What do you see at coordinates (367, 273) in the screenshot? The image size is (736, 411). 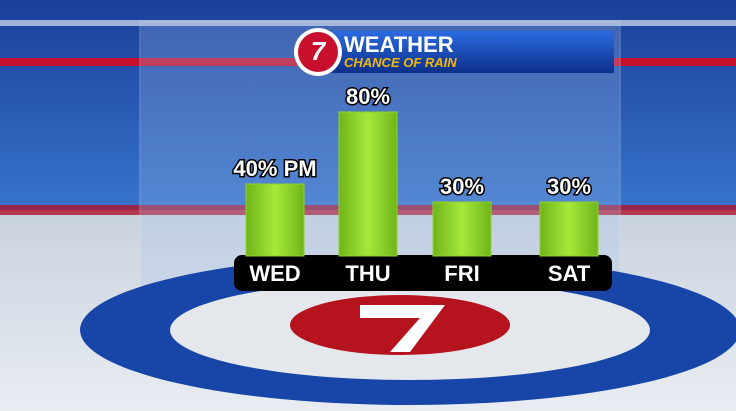 I see `x-tick-label: THU` at bounding box center [367, 273].